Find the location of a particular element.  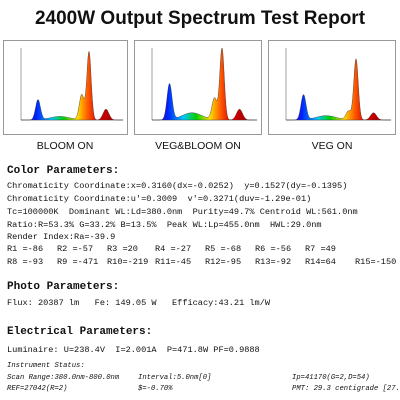

spectrum-caption: BLOOM ON is located at coordinates (65, 146).